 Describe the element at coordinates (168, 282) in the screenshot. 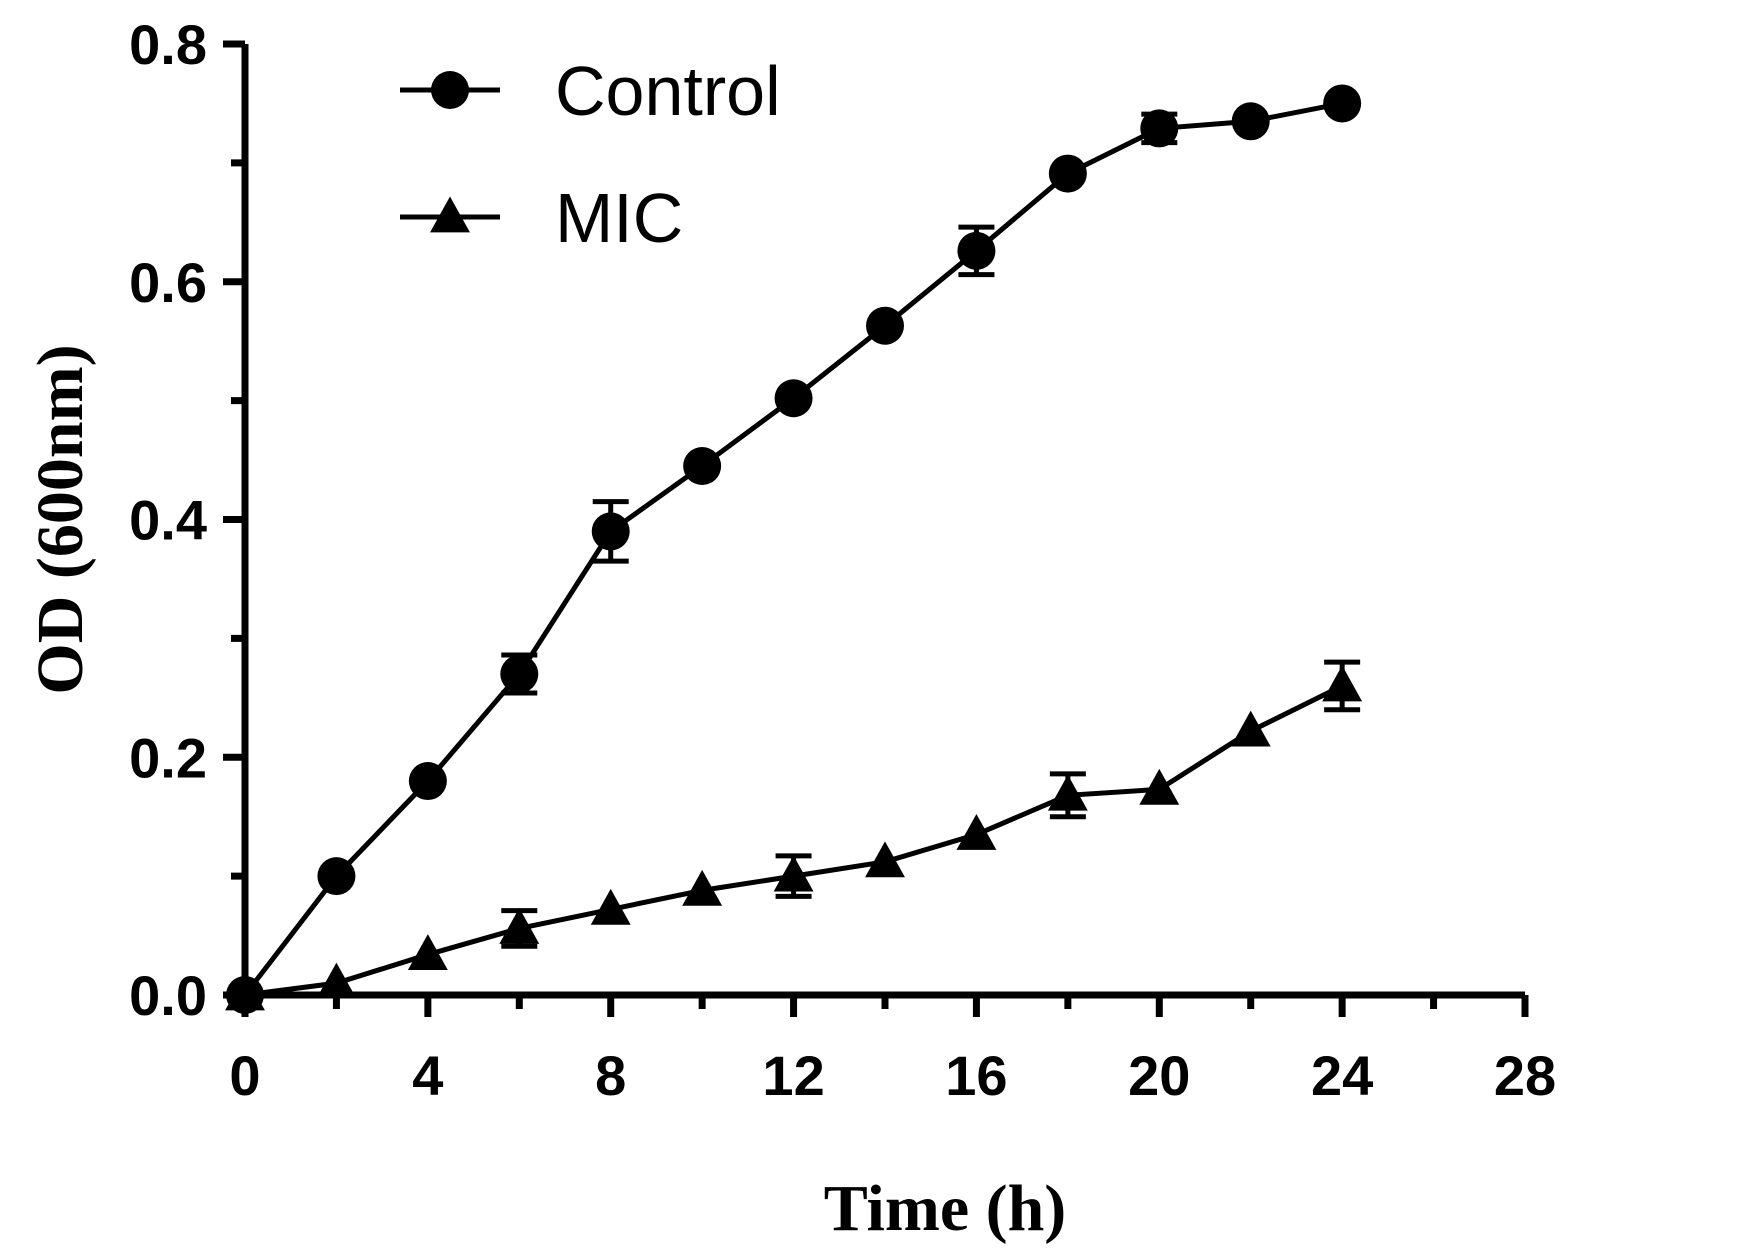

I see `y-tick-label: 0.6` at that location.